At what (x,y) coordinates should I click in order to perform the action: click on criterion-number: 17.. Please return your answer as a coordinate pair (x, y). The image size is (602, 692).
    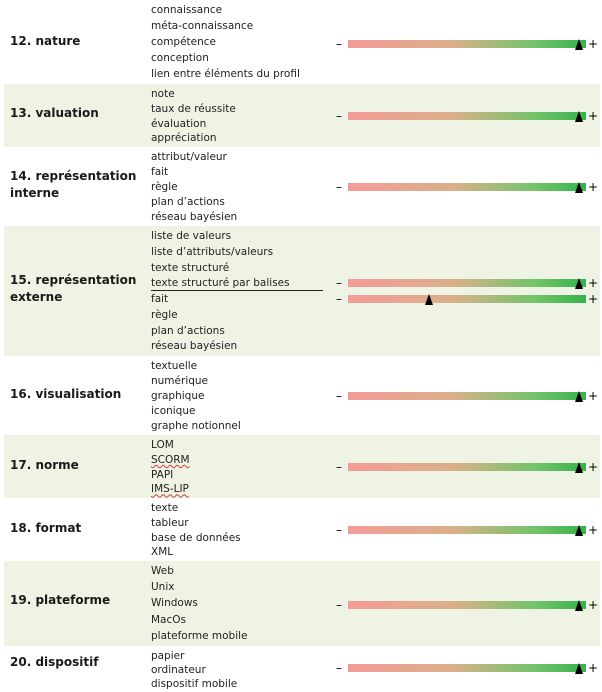
    Looking at the image, I should click on (21, 465).